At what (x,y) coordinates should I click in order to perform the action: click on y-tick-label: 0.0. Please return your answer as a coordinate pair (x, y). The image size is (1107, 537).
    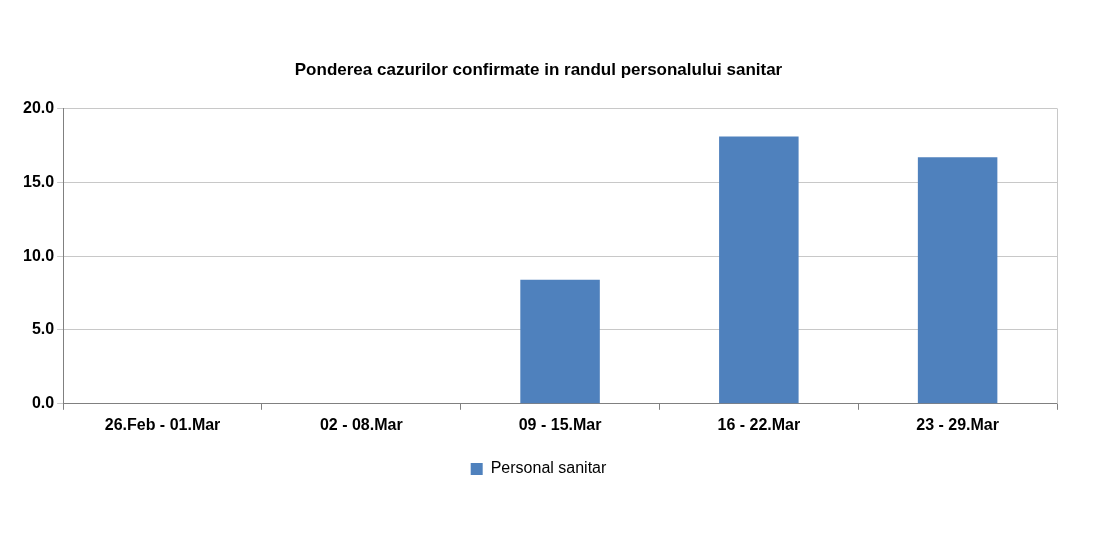
    Looking at the image, I should click on (43, 403).